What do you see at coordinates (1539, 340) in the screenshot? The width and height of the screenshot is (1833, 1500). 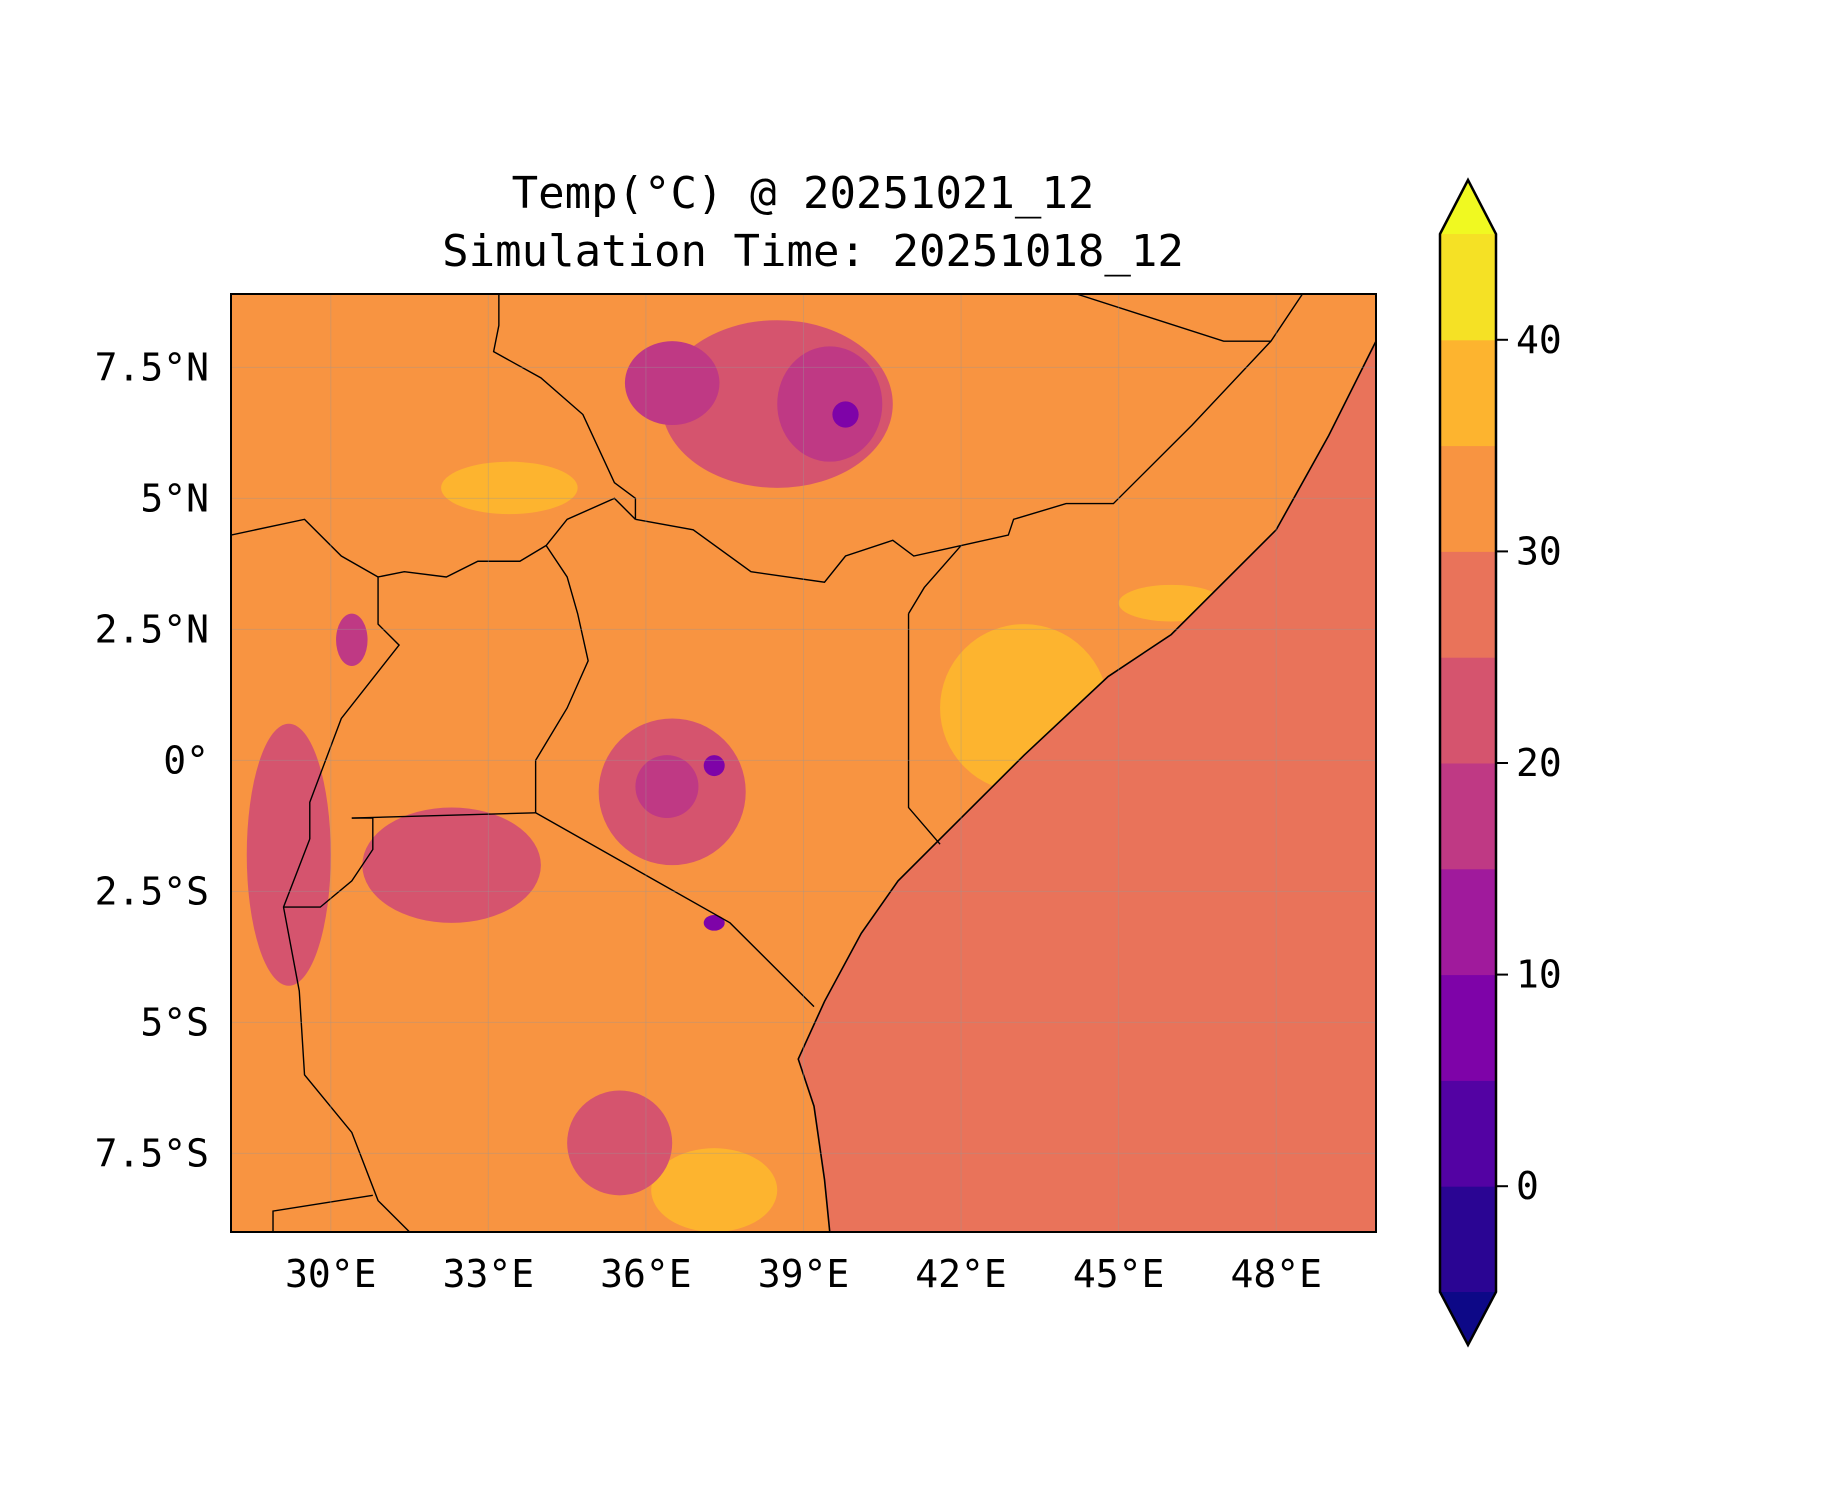 I see `colorbar-tick-label: 40` at bounding box center [1539, 340].